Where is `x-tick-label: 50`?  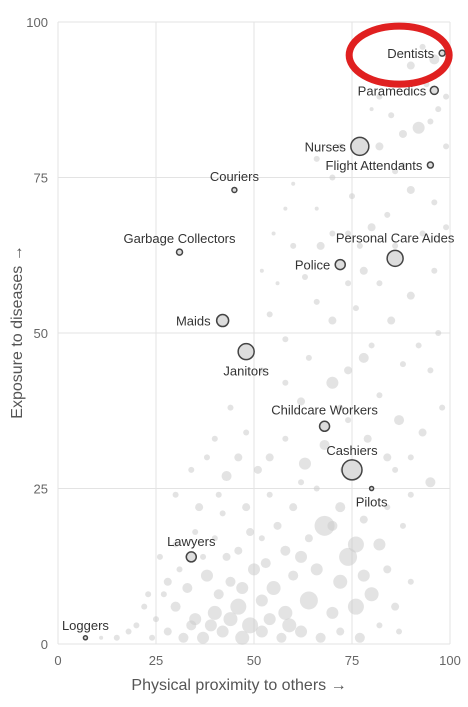 x-tick-label: 50 is located at coordinates (254, 660).